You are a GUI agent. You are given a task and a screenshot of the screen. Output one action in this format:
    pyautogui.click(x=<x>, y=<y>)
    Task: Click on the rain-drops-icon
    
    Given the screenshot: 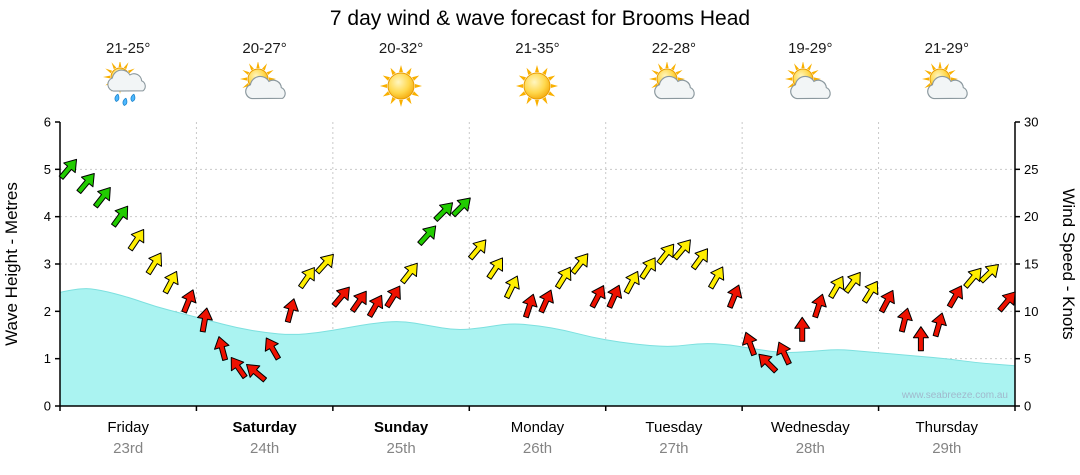 What is the action you would take?
    pyautogui.click(x=125, y=99)
    